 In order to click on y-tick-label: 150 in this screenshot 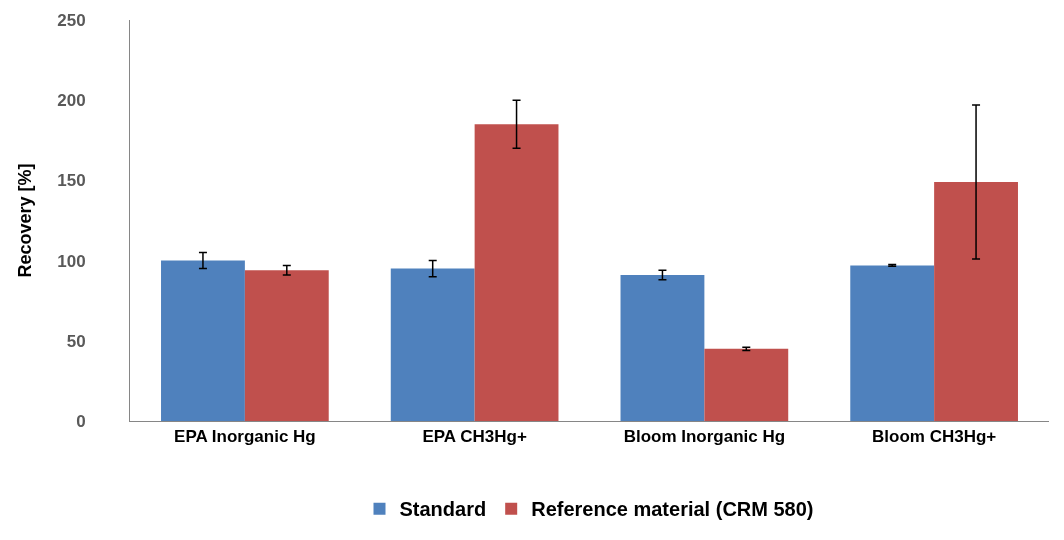, I will do `click(71, 181)`.